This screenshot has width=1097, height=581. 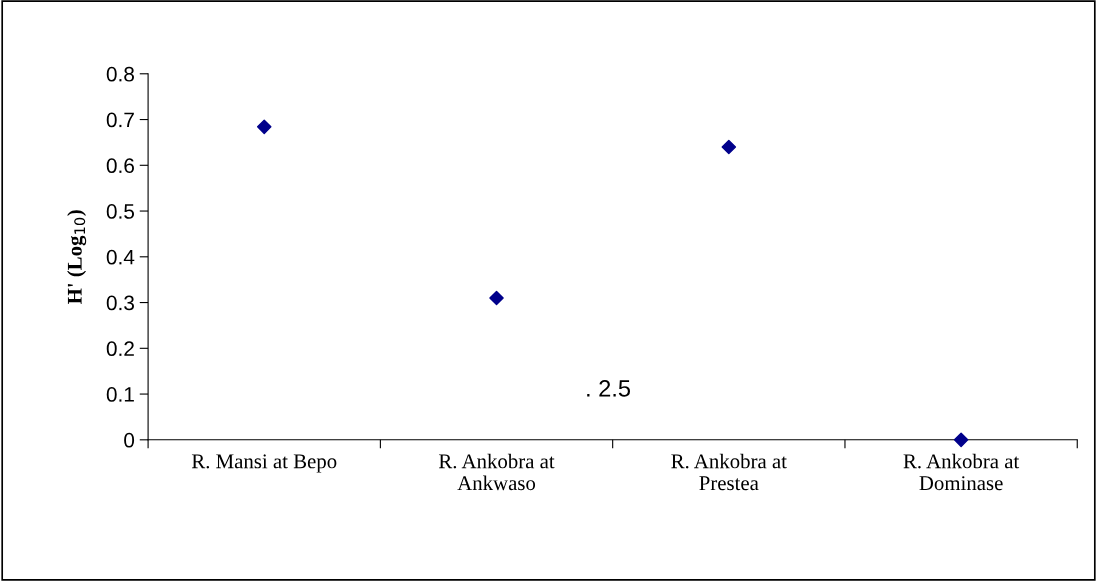 I want to click on y-tick-label: 0.6, so click(x=120, y=166).